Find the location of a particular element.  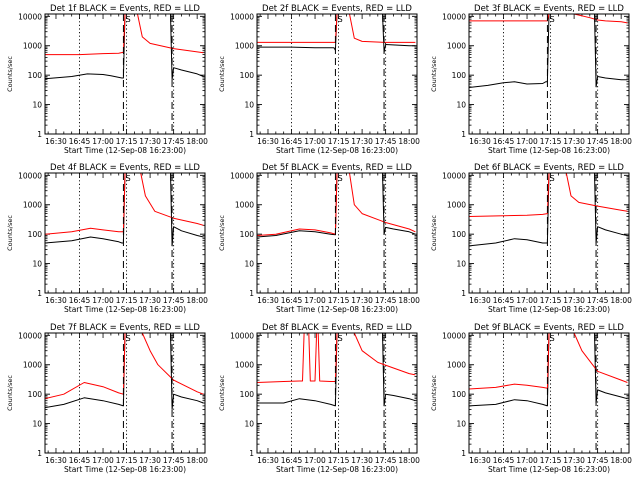

panel-title: Det 4f BLACK = Events, RED = LLD is located at coordinates (125, 168).